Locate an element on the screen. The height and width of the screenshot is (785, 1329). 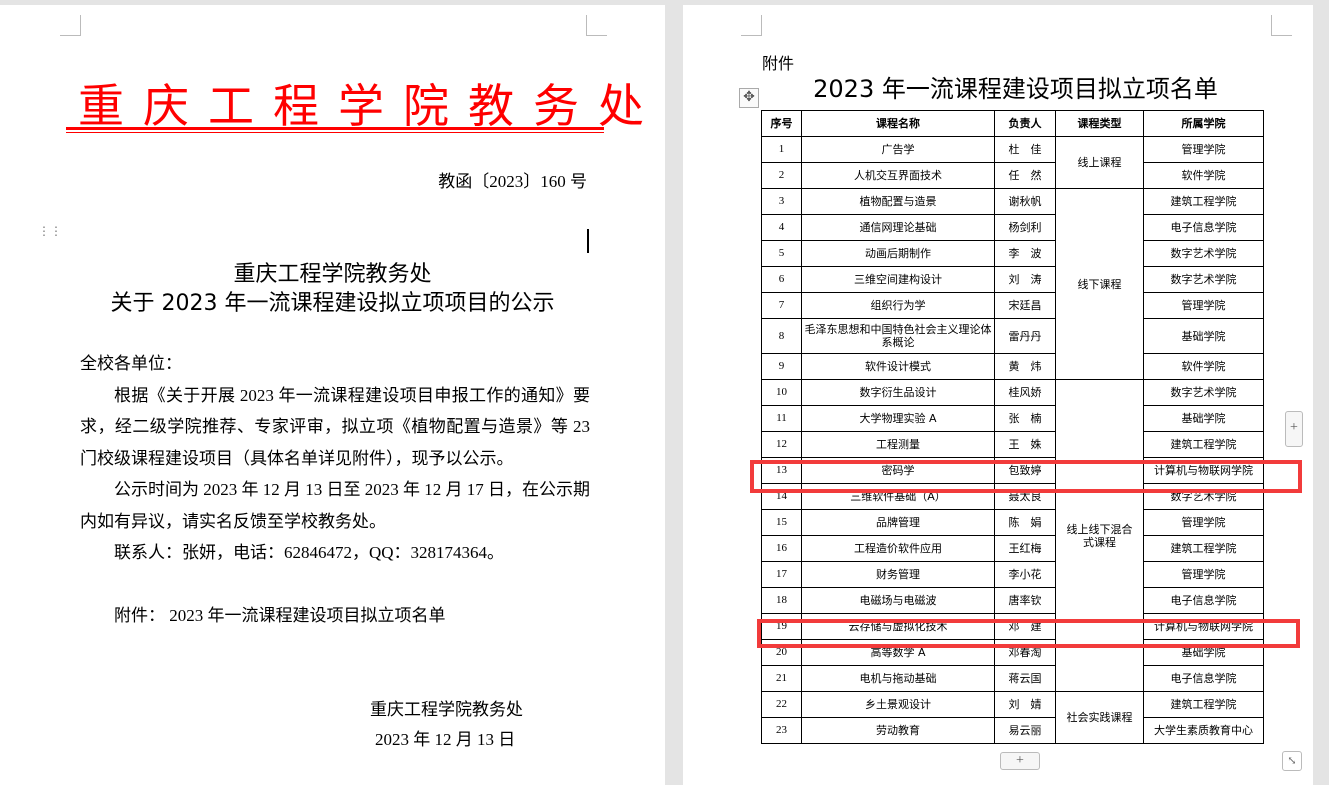
table-row: 18 电磁场与电磁波 唐率钦 电子信息学院 is located at coordinates (1012, 600).